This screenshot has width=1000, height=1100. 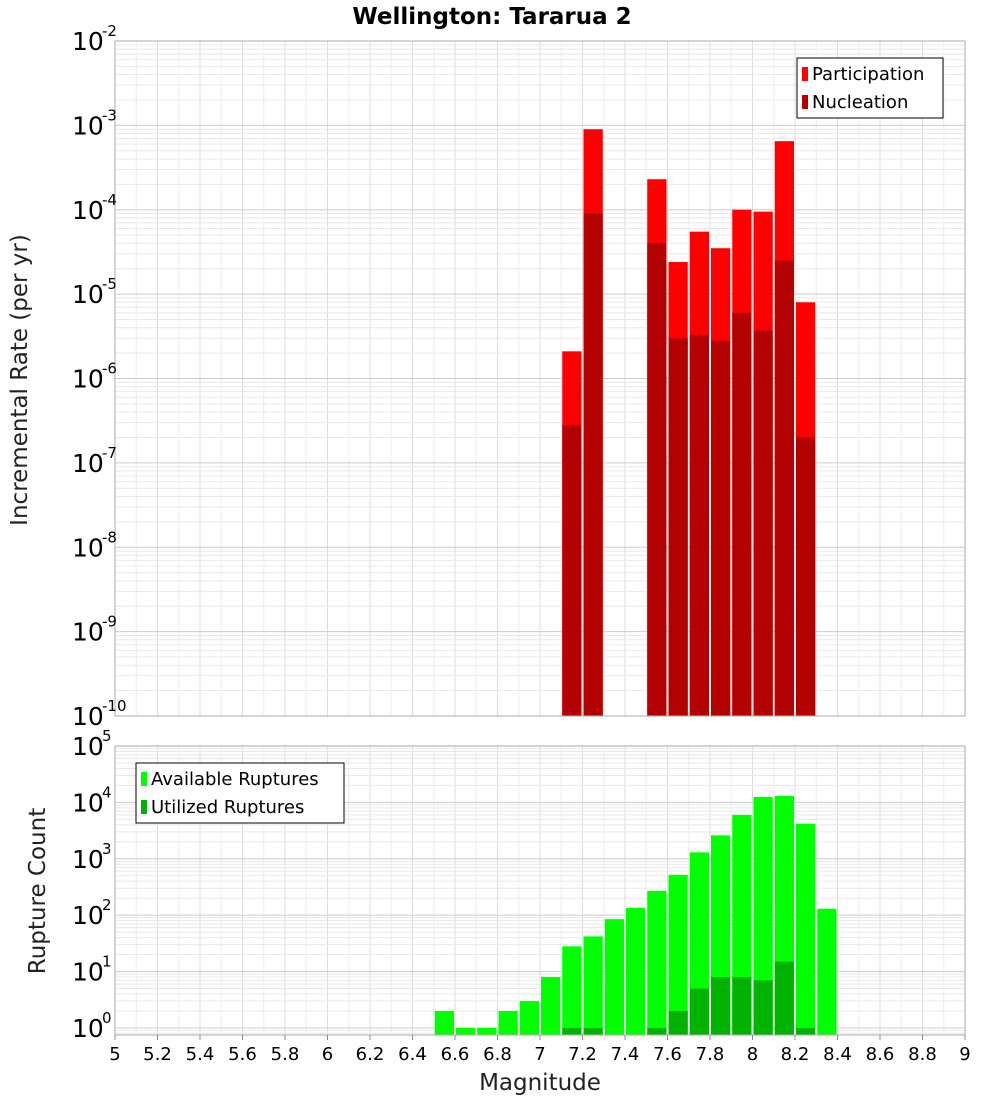 I want to click on top-y-tick-exponent: -5, so click(x=109, y=284).